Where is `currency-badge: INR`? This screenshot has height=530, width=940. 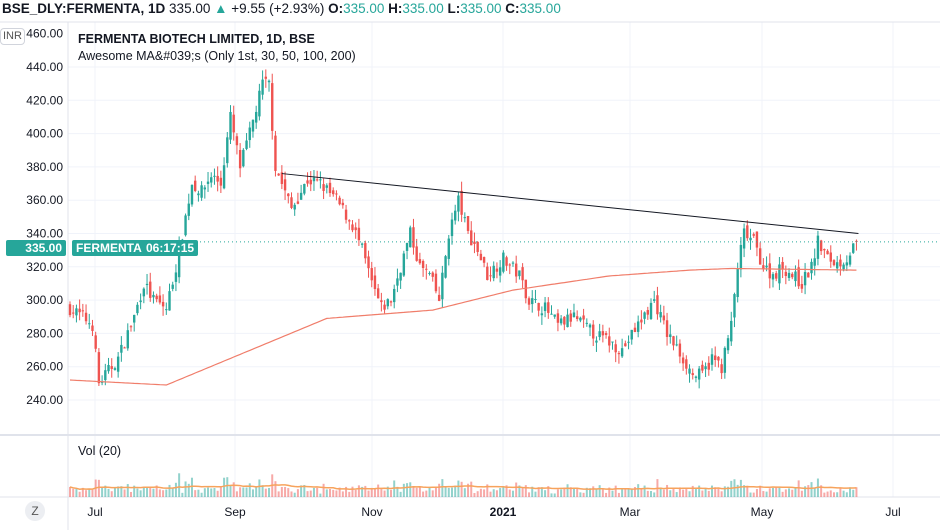
currency-badge: INR is located at coordinates (12, 36).